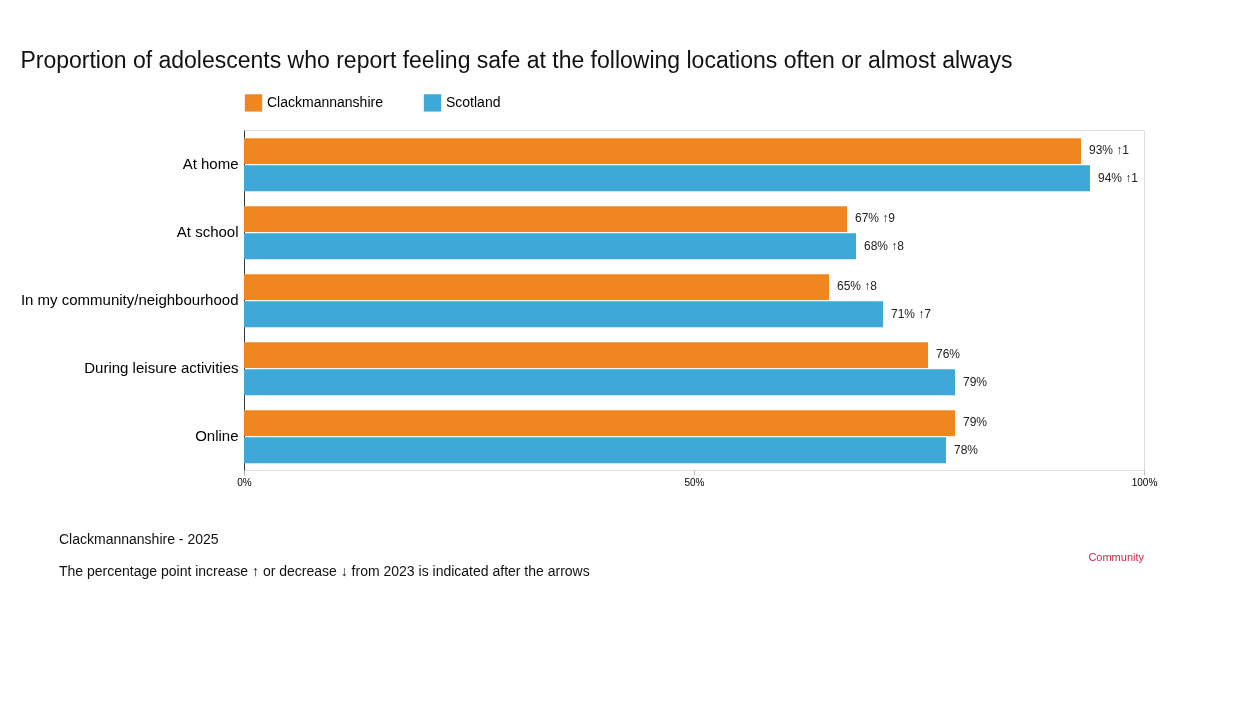 The width and height of the screenshot is (1259, 720). I want to click on data-label: 93% ↑1, so click(1109, 150).